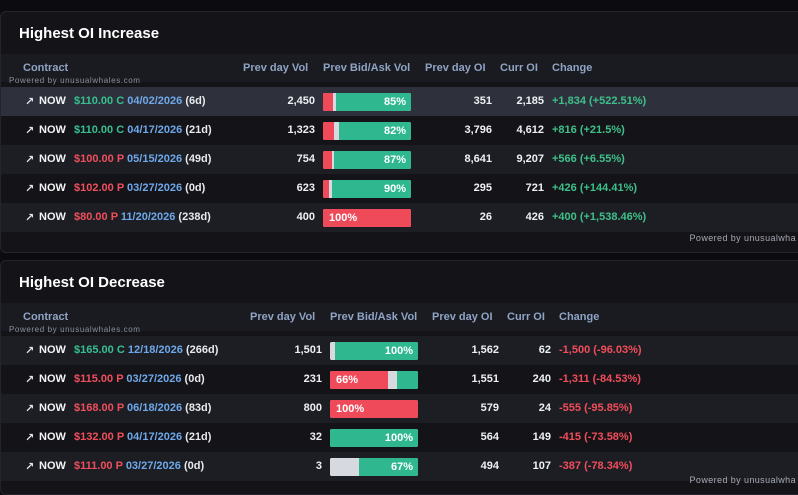 The image size is (798, 495). I want to click on expiry-date: 04/02/2026, so click(155, 101).